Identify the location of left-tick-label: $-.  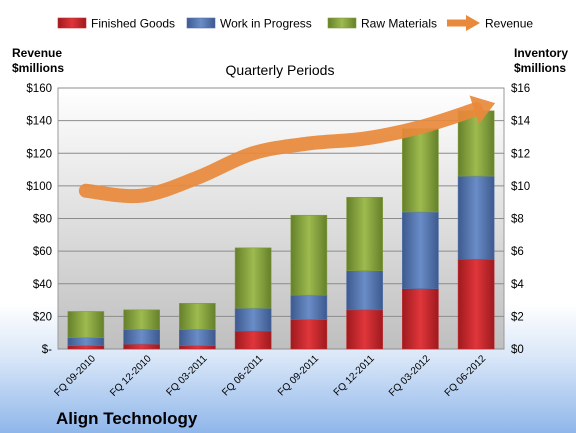
(47, 350).